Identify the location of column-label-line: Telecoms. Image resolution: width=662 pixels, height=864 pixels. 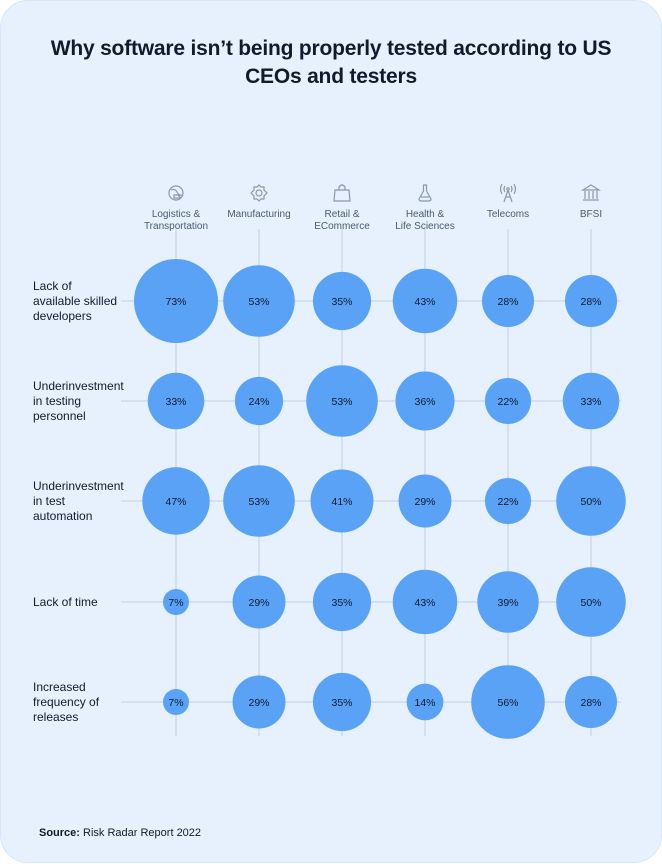
(508, 214).